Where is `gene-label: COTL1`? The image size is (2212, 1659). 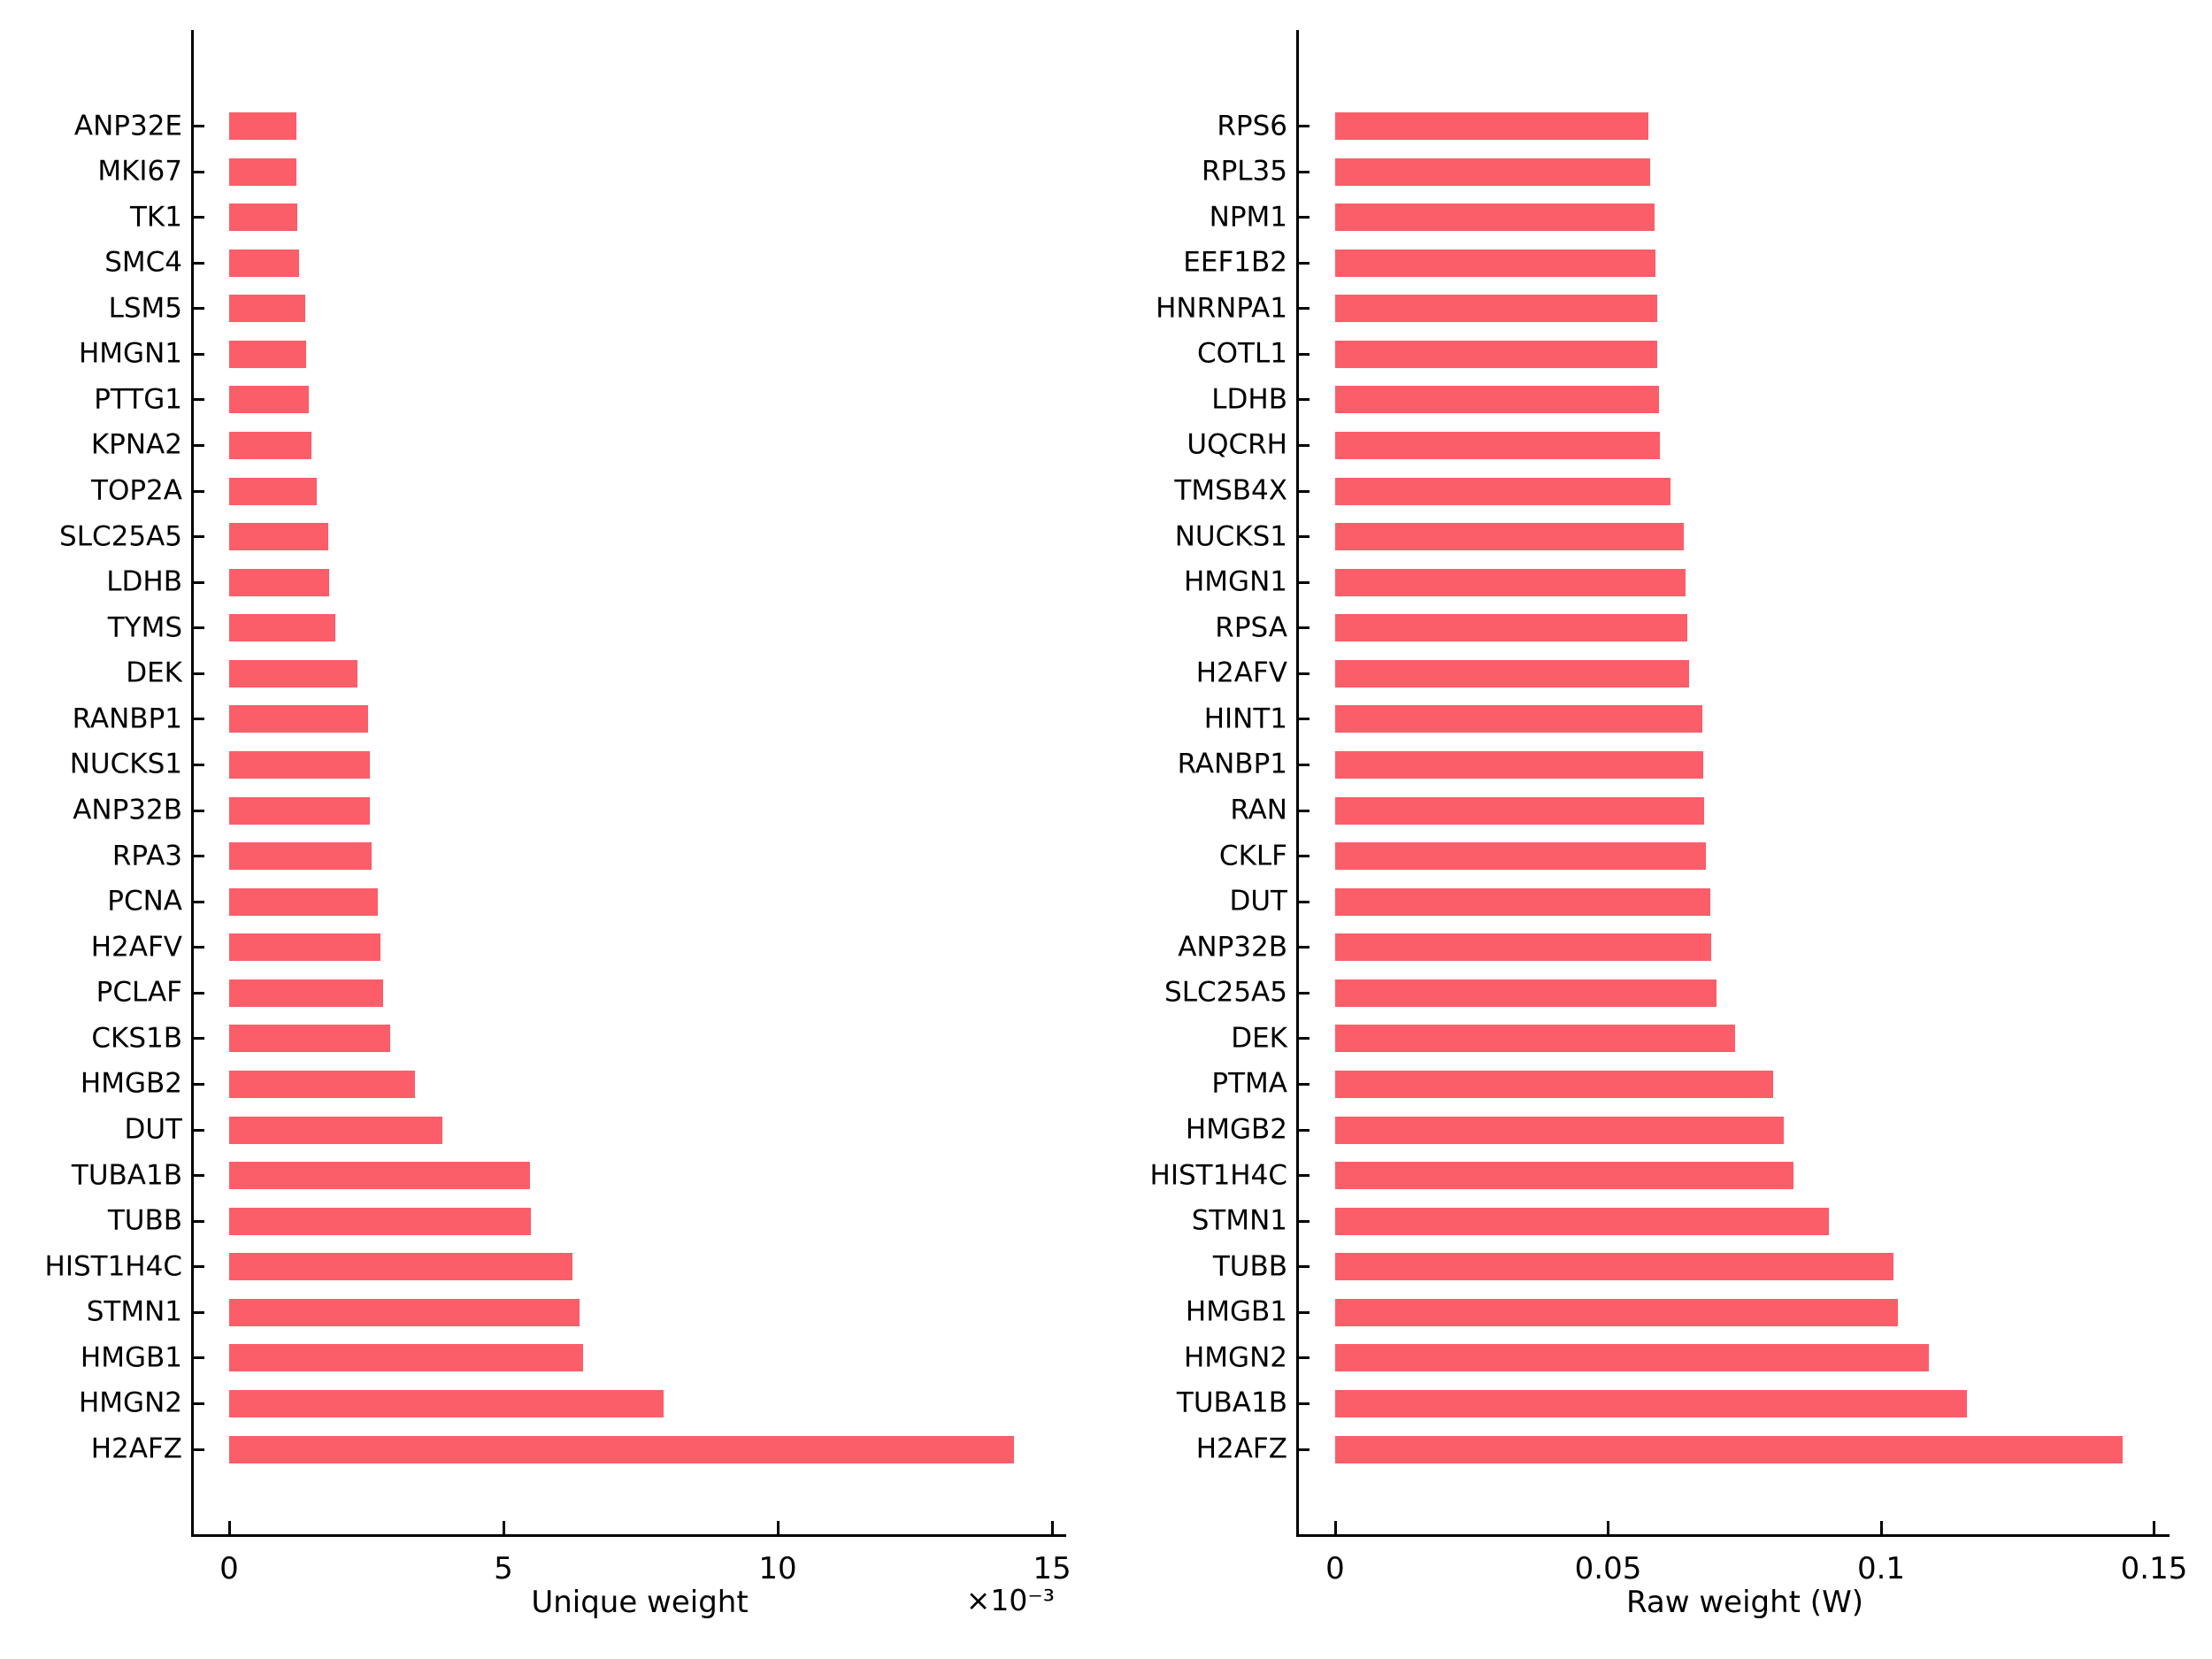
gene-label: COTL1 is located at coordinates (1242, 353).